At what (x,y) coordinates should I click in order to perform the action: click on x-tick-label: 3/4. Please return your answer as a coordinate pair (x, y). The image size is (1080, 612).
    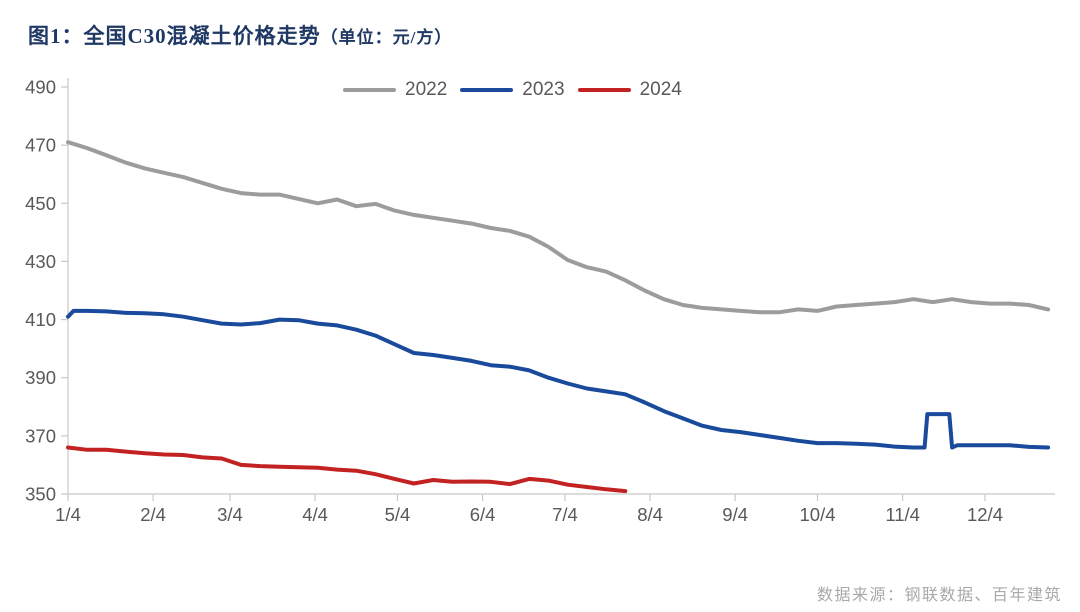
    Looking at the image, I should click on (230, 514).